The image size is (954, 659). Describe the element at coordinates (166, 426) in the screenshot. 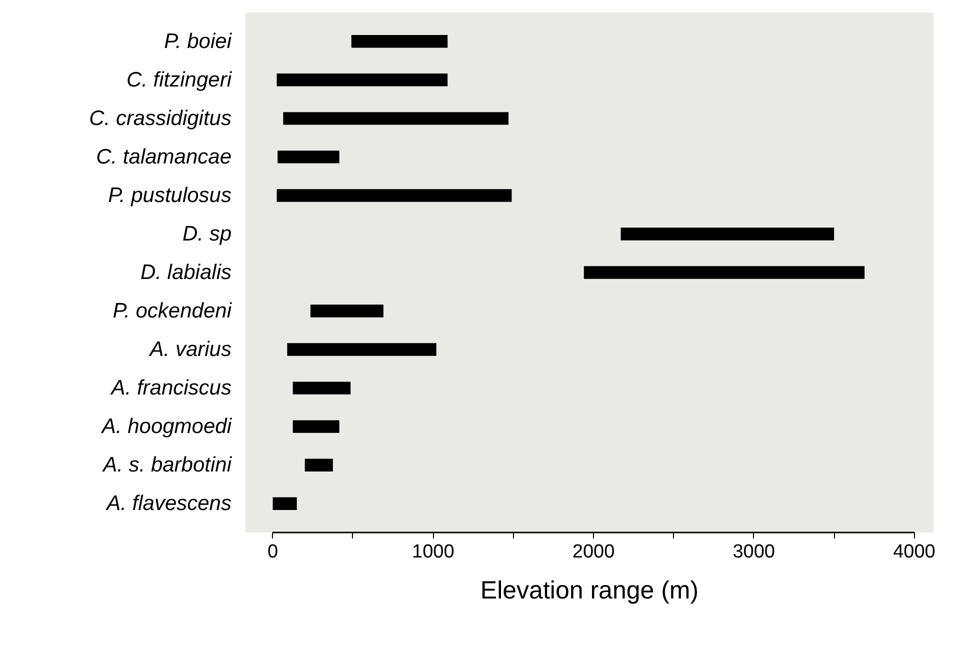

I see `y-tick-label: A. hoogmoedi` at that location.